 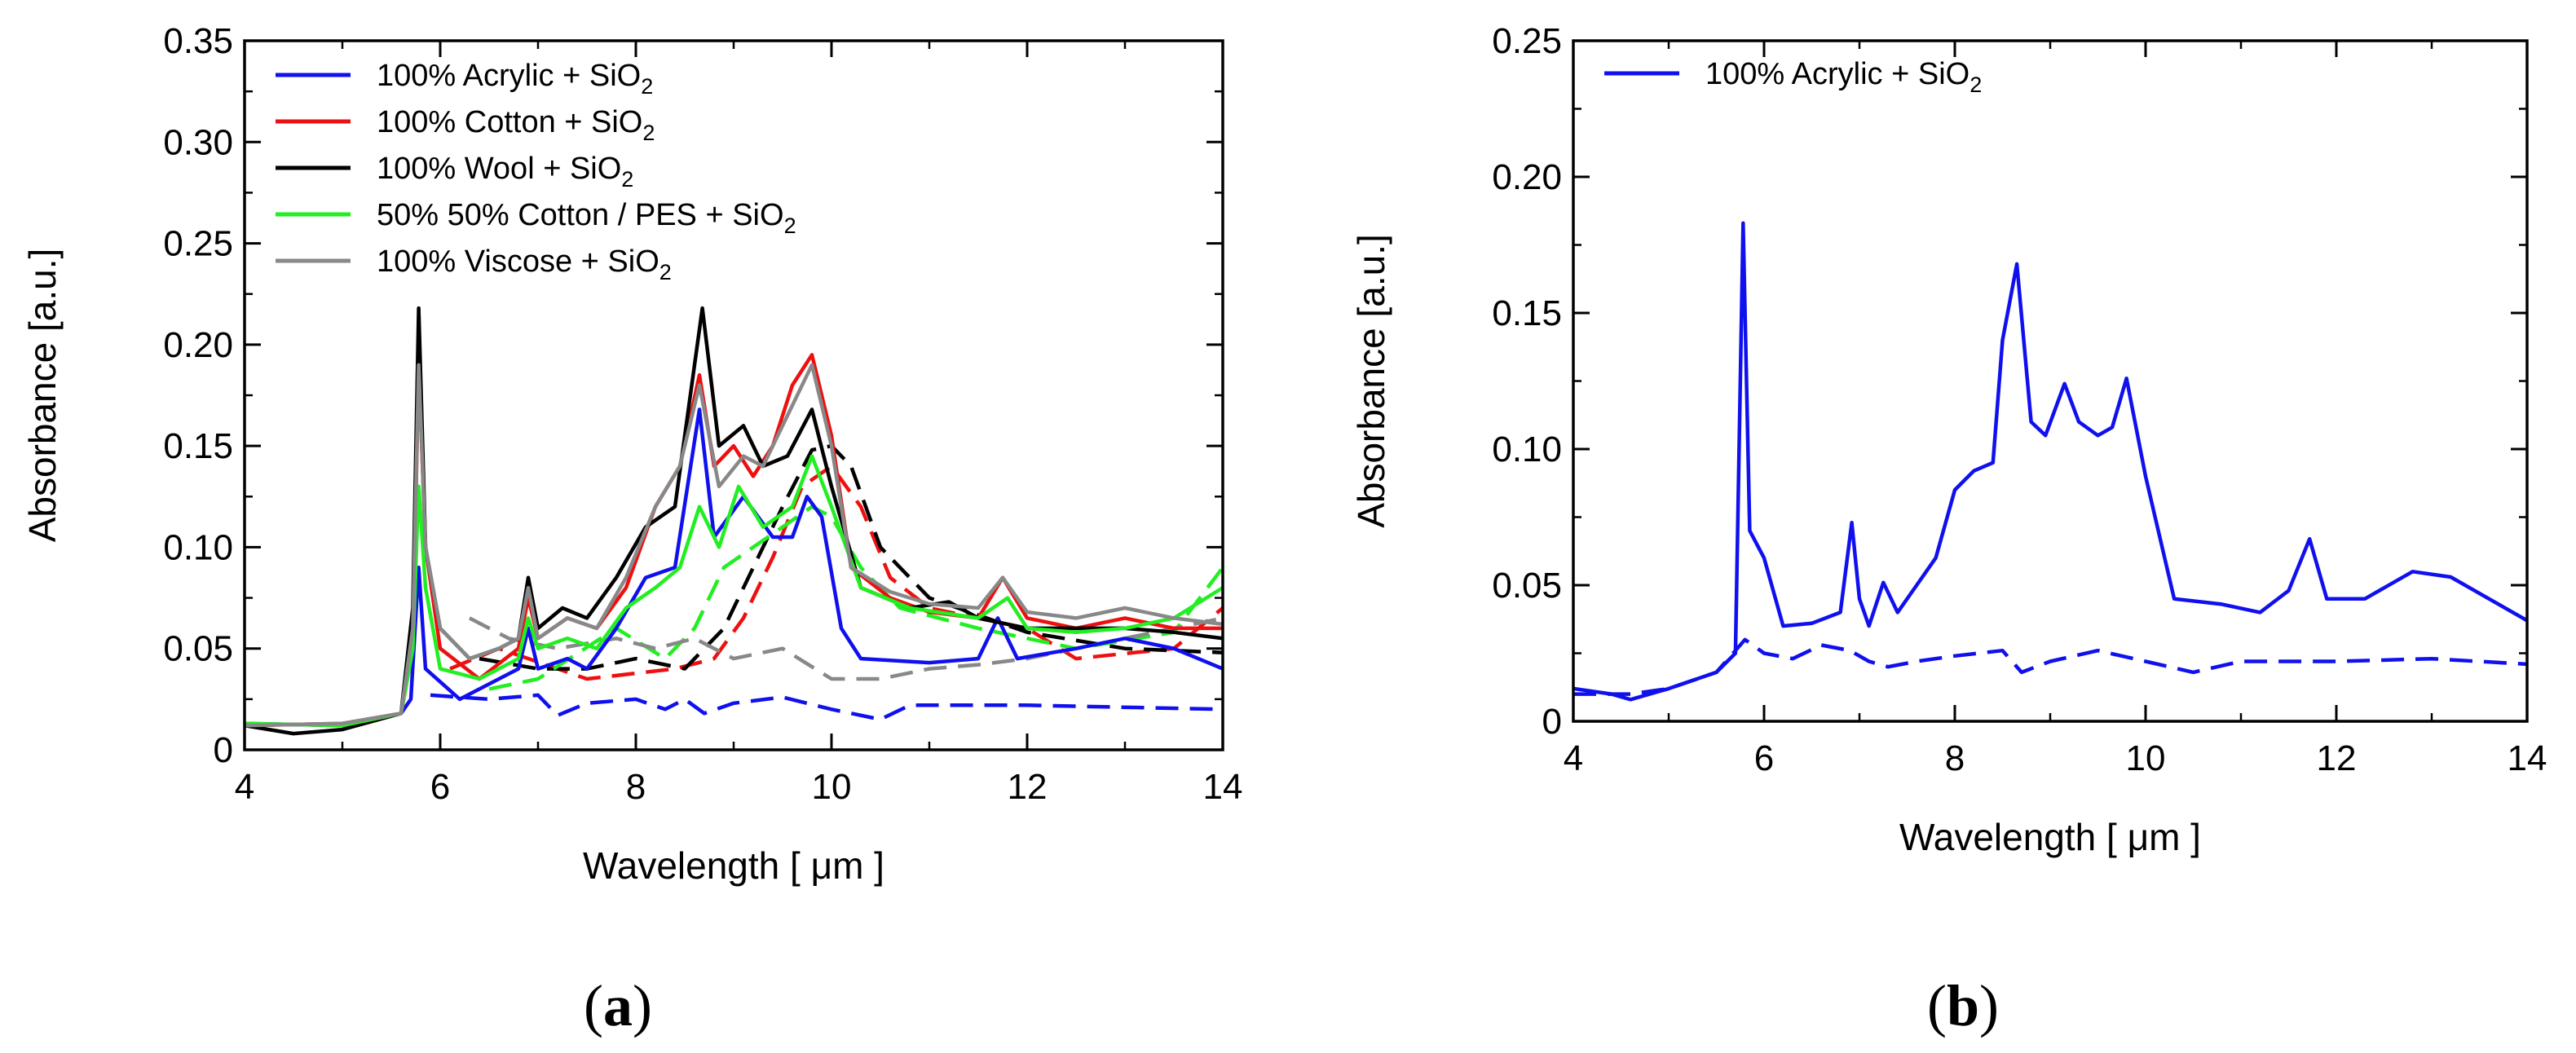 I want to click on panel-label-a-letter: a, so click(x=618, y=1005).